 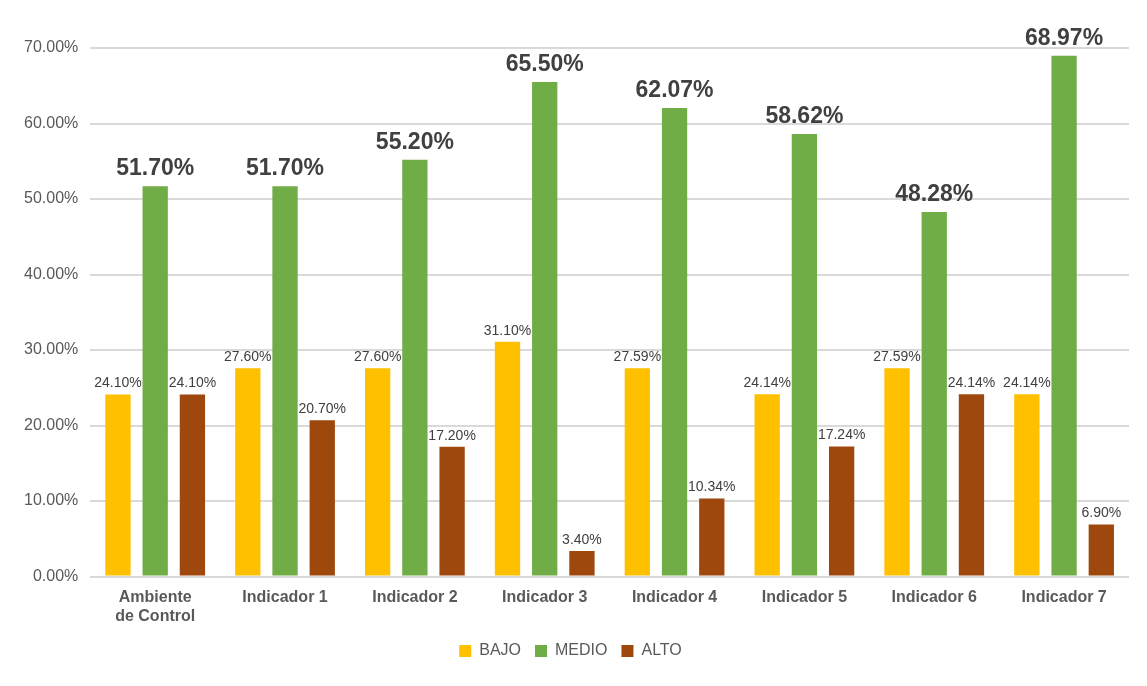 What do you see at coordinates (285, 596) in the screenshot?
I see `x-tick-label: Indicador 1` at bounding box center [285, 596].